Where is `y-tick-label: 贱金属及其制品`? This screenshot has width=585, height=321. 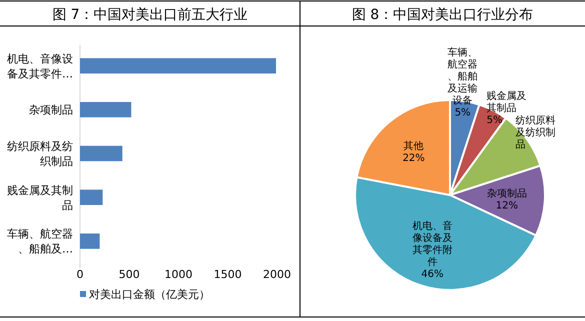 y-tick-label: 贱金属及其制品 is located at coordinates (40, 198).